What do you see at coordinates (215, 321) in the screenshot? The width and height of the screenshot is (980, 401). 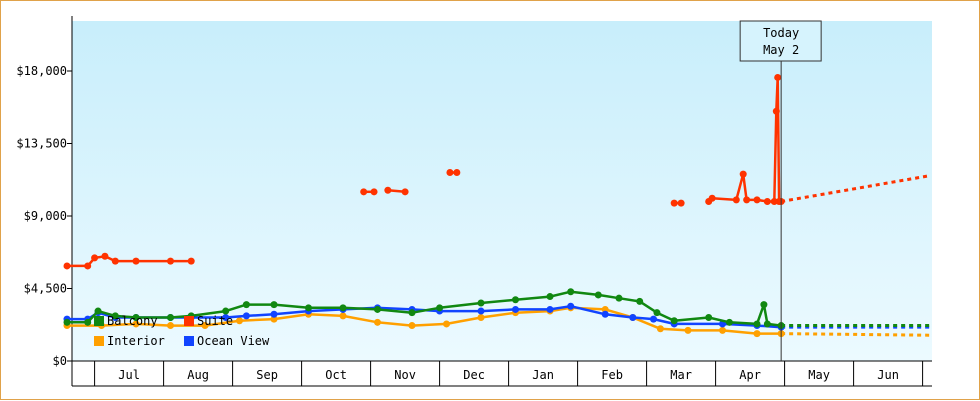 I see `legend-label-suite: Suite` at bounding box center [215, 321].